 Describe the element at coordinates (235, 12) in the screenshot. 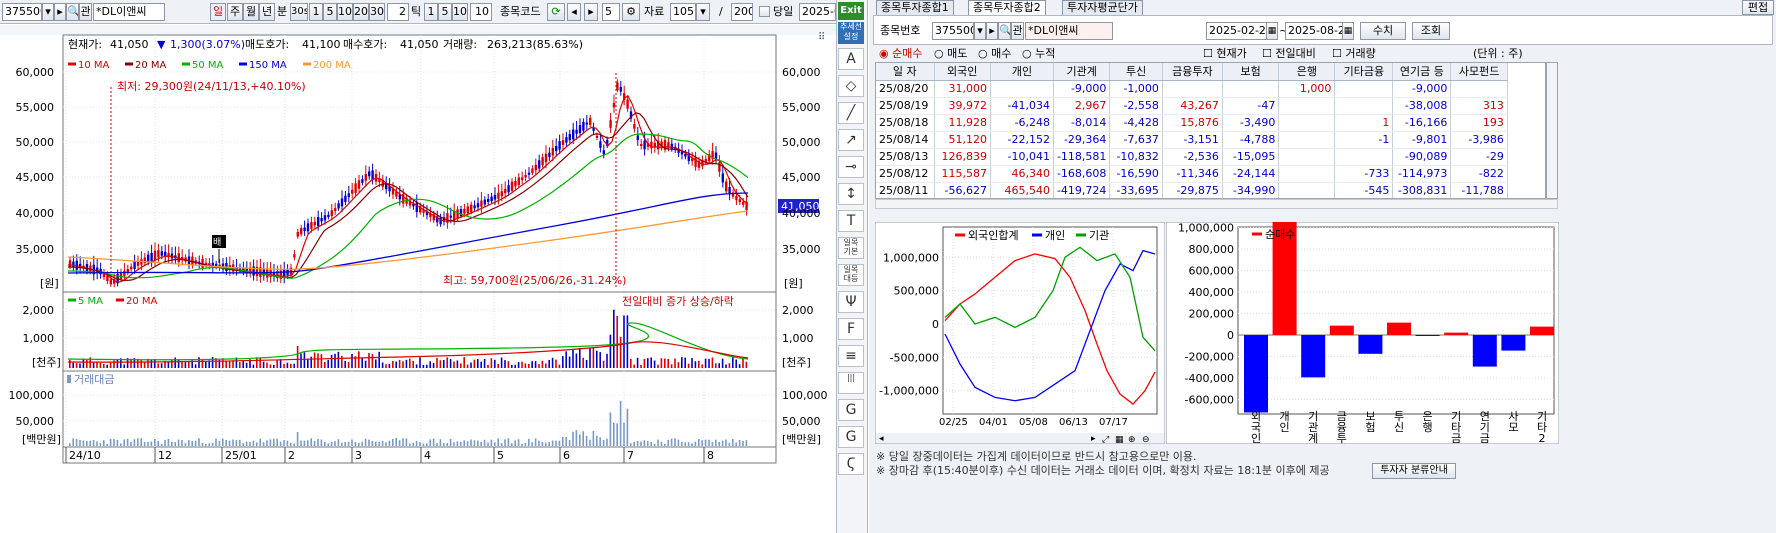

I see `period-week: 주` at that location.